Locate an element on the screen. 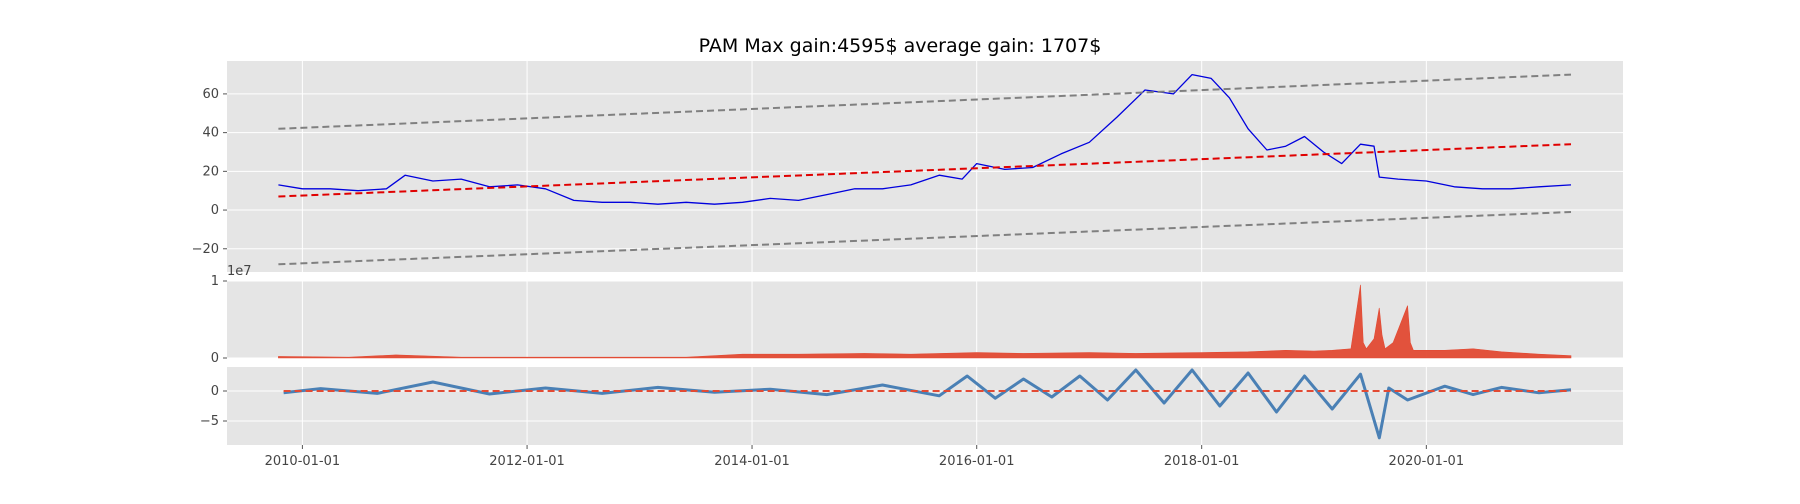  series-oscillator is located at coordinates (927, 404).